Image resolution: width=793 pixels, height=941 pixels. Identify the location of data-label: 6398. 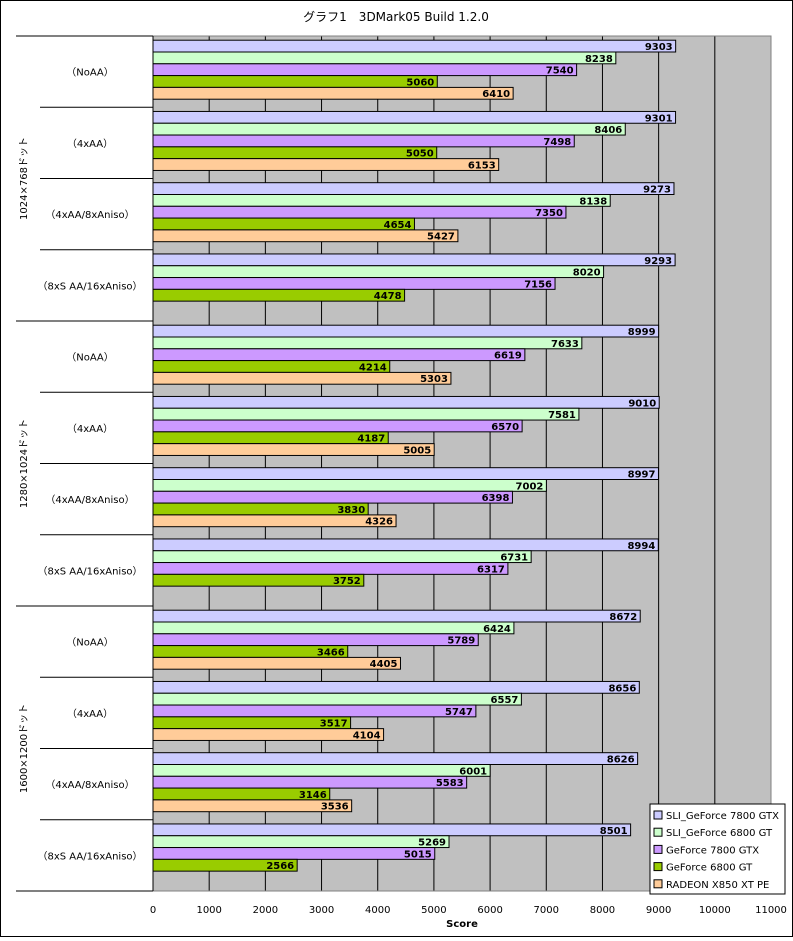
(496, 498).